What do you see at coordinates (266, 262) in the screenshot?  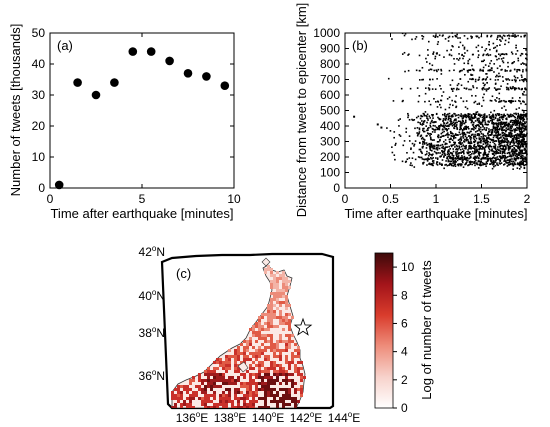 I see `island` at bounding box center [266, 262].